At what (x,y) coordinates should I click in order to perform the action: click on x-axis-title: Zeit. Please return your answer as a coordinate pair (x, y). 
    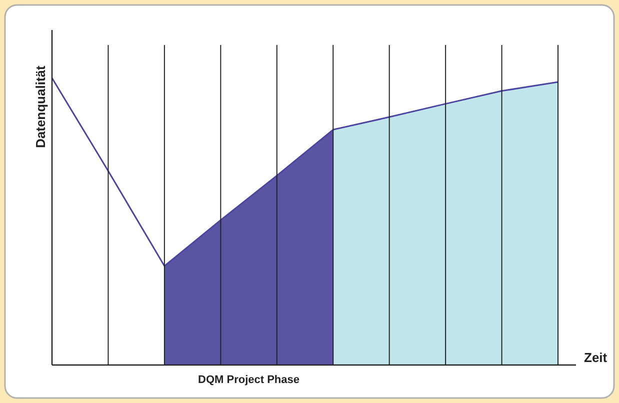
    Looking at the image, I should click on (596, 357).